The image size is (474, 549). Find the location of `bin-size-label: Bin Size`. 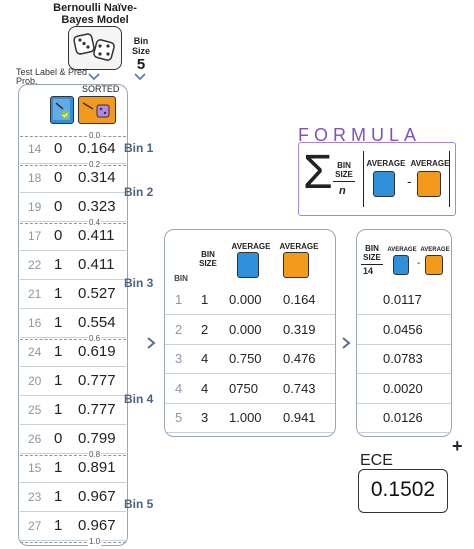

bin-size-label: Bin Size is located at coordinates (140, 46).